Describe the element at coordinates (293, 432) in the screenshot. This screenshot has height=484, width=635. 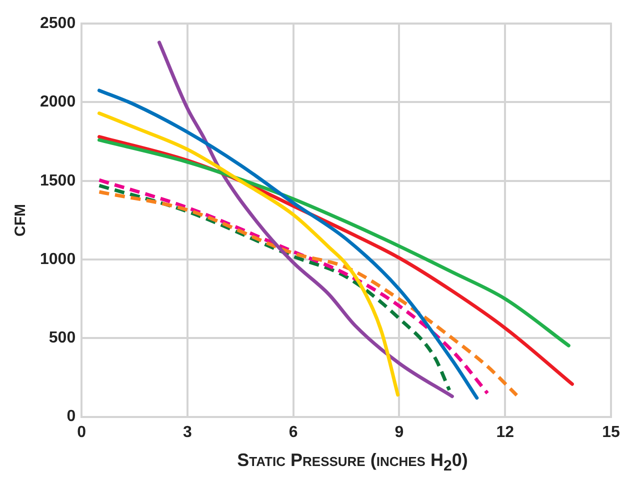
I see `x-tick-label: 6` at that location.